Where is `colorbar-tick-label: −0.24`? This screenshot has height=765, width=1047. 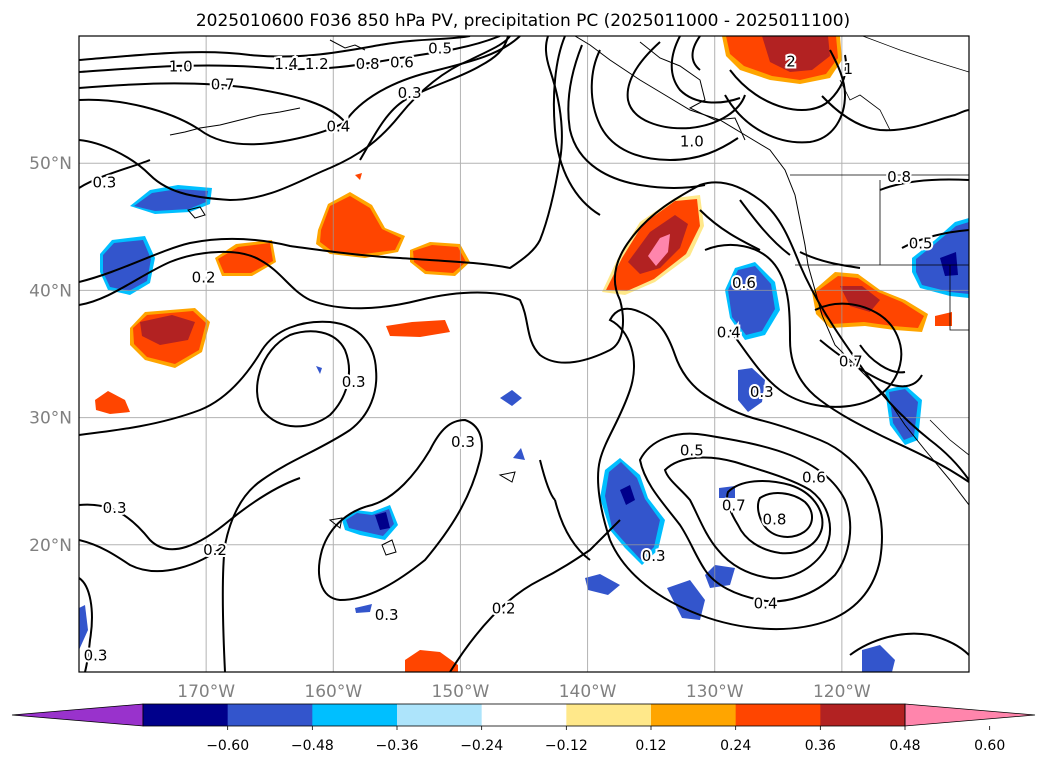 colorbar-tick-label: −0.24 is located at coordinates (481, 746).